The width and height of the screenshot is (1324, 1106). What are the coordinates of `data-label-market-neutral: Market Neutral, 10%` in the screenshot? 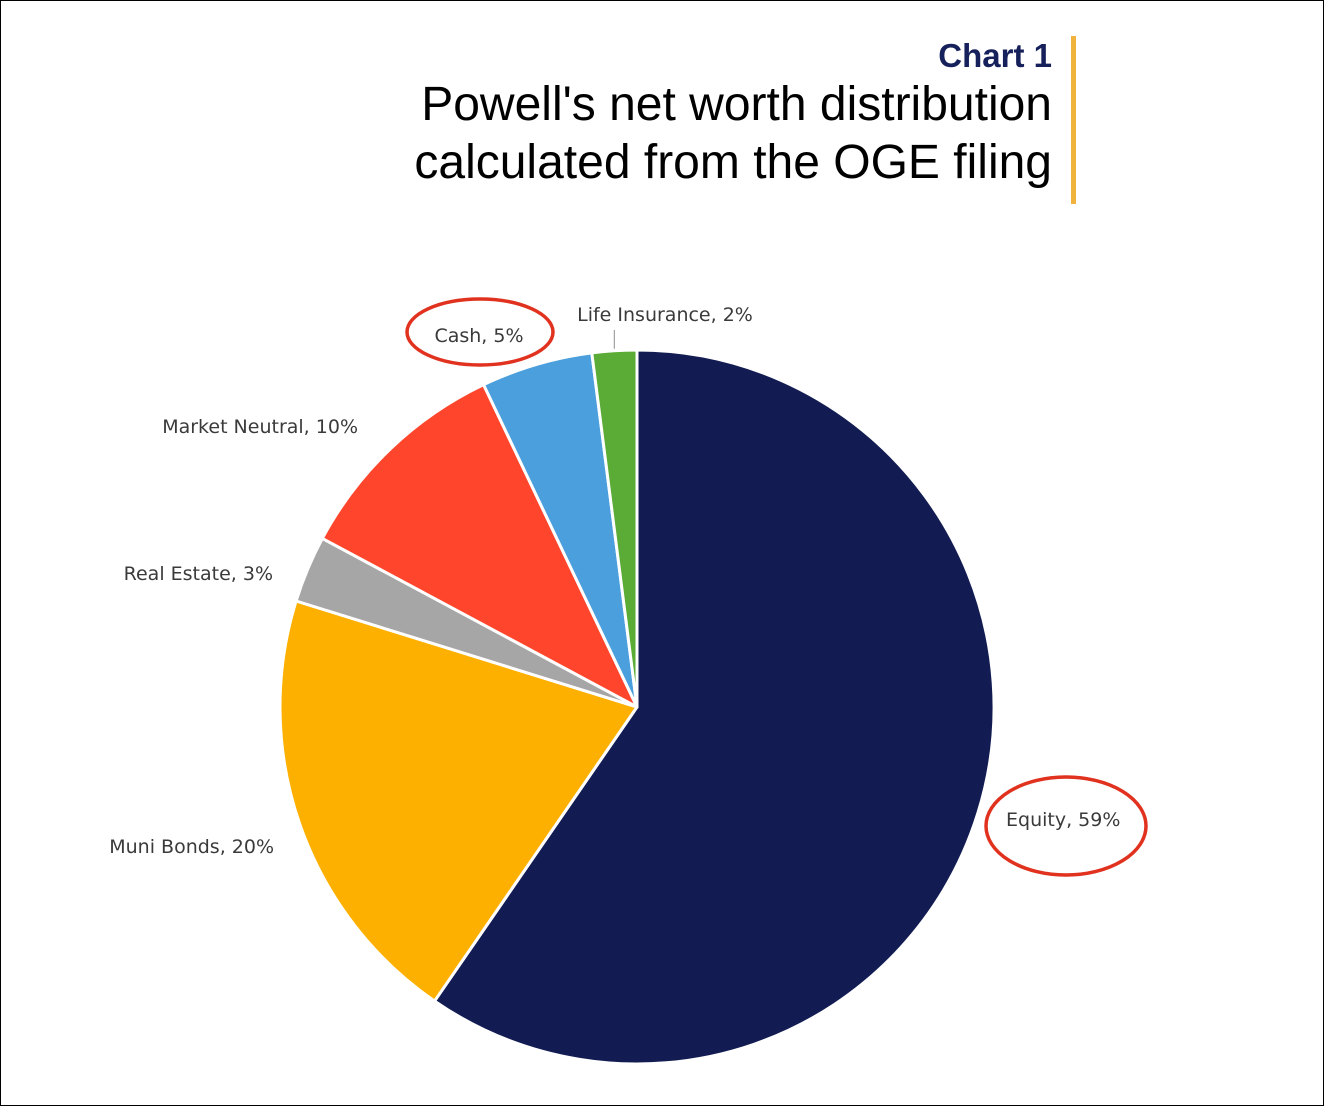 It's located at (260, 427).